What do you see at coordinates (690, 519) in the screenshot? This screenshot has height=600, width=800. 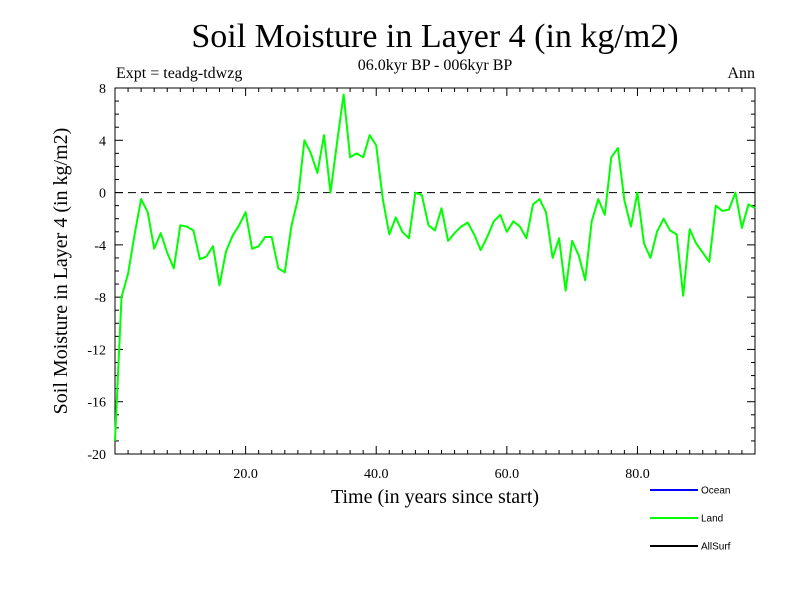 I see `legend: Ocean Land AllSurf` at bounding box center [690, 519].